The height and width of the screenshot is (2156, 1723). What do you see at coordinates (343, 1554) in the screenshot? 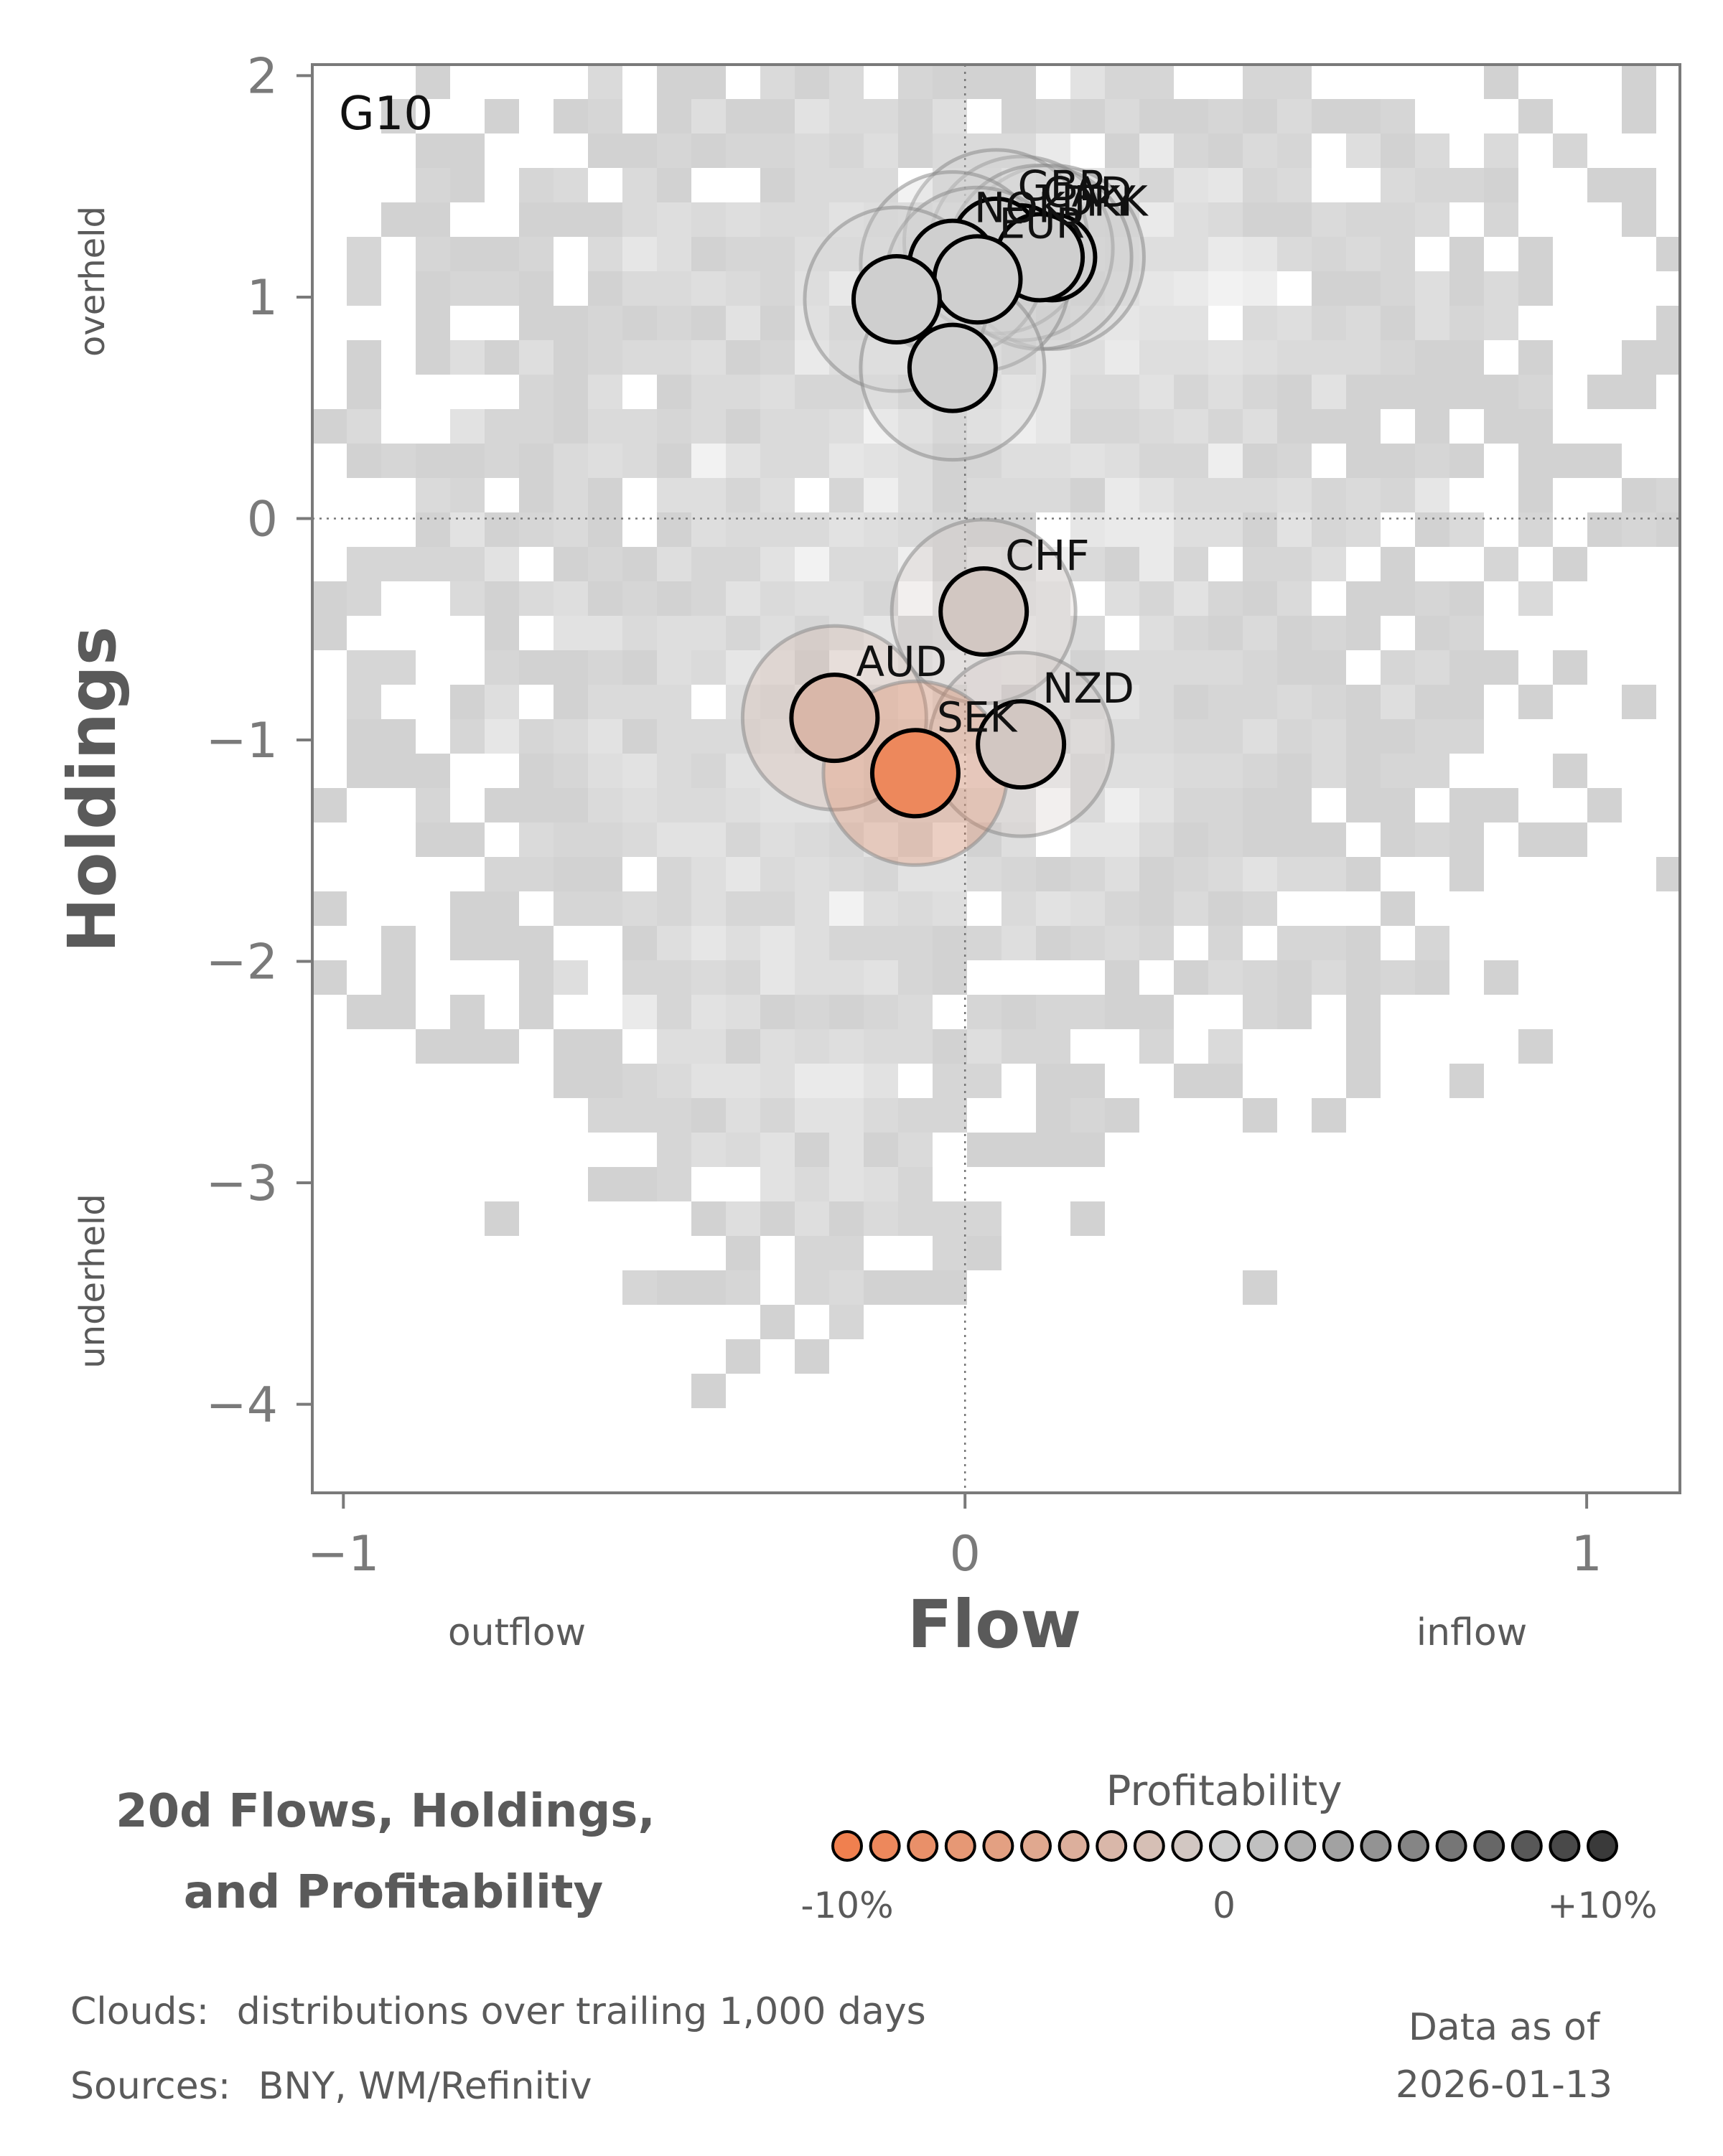
I see `x-tick-label-0: −1` at bounding box center [343, 1554].